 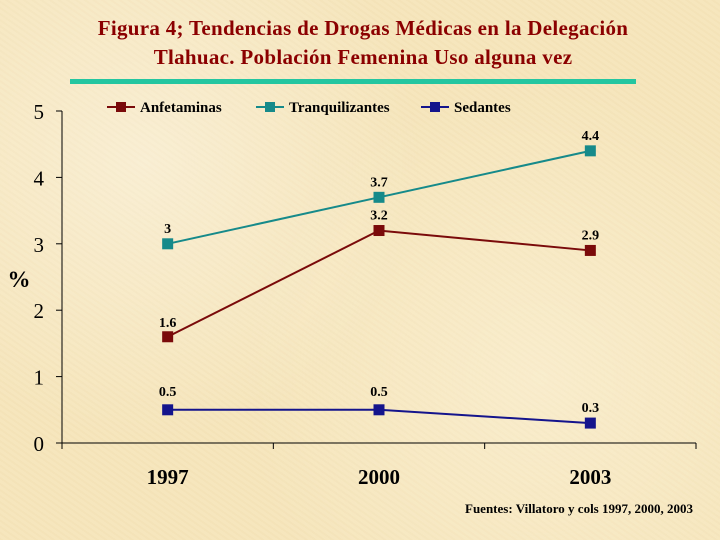 I want to click on x-tick-label: 2003, so click(x=590, y=477).